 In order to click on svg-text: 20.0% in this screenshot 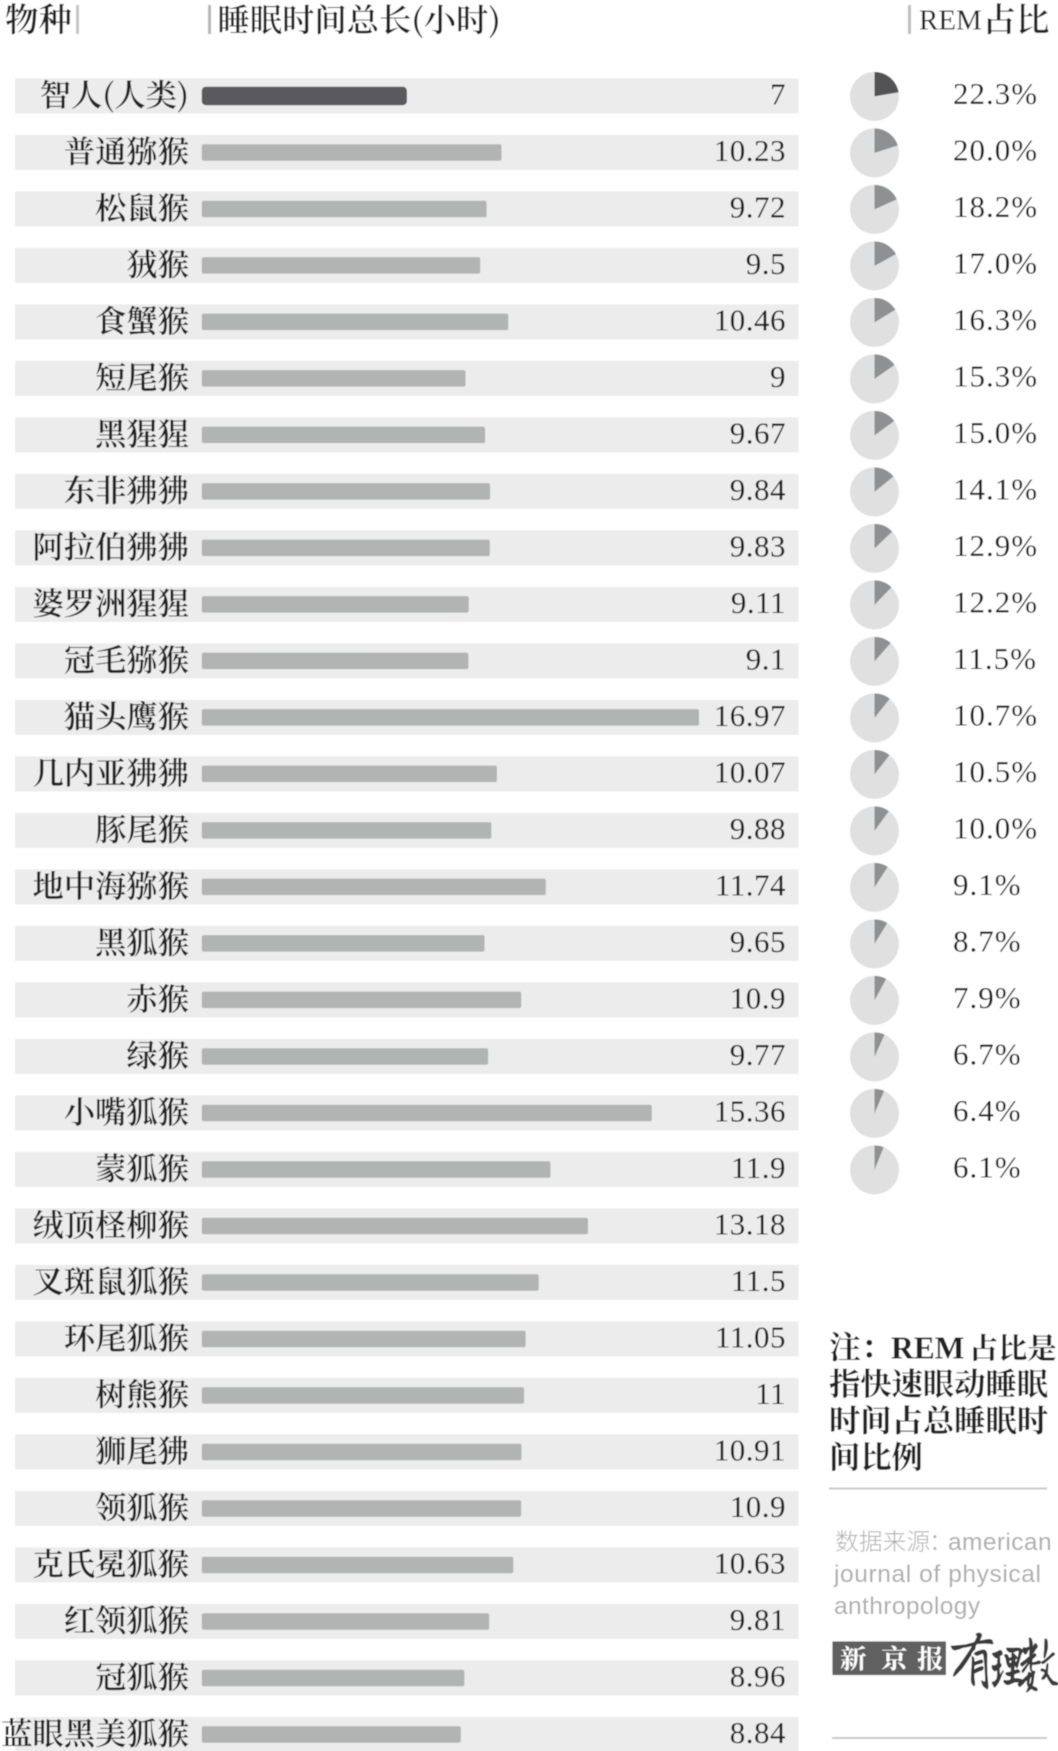, I will do `click(995, 149)`.